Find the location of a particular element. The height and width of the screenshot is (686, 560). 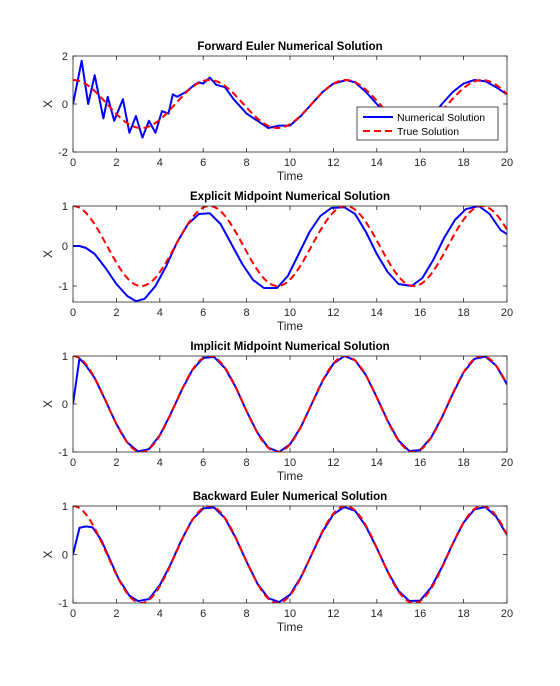

legend-label: True Solution is located at coordinates (428, 132).